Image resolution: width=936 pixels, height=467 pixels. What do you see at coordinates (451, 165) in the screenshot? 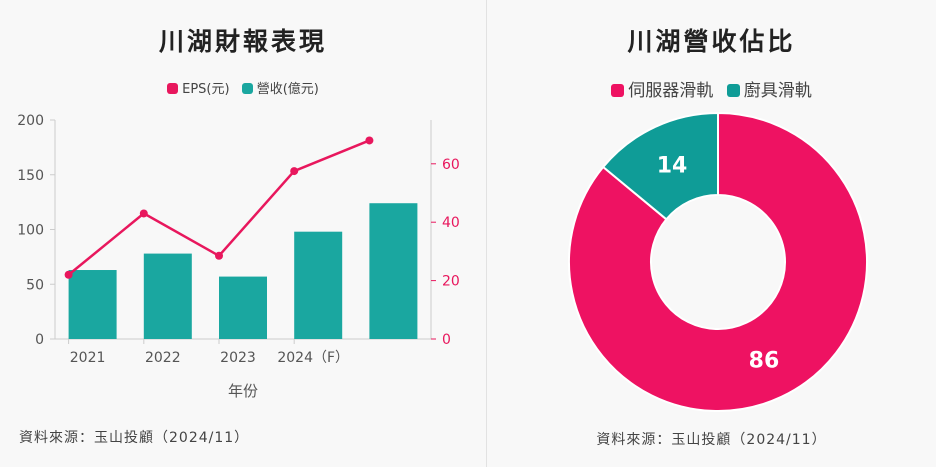
I see `y-right-tick-label: 60` at bounding box center [451, 165].